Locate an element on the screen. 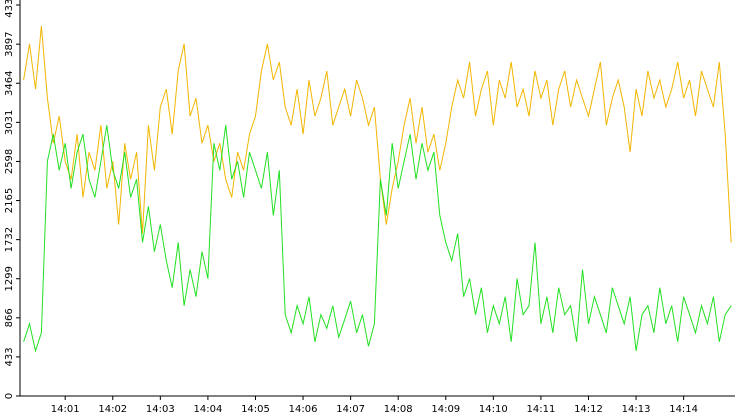 This screenshot has width=735, height=415. y-tick-label: 1299 is located at coordinates (9, 278).